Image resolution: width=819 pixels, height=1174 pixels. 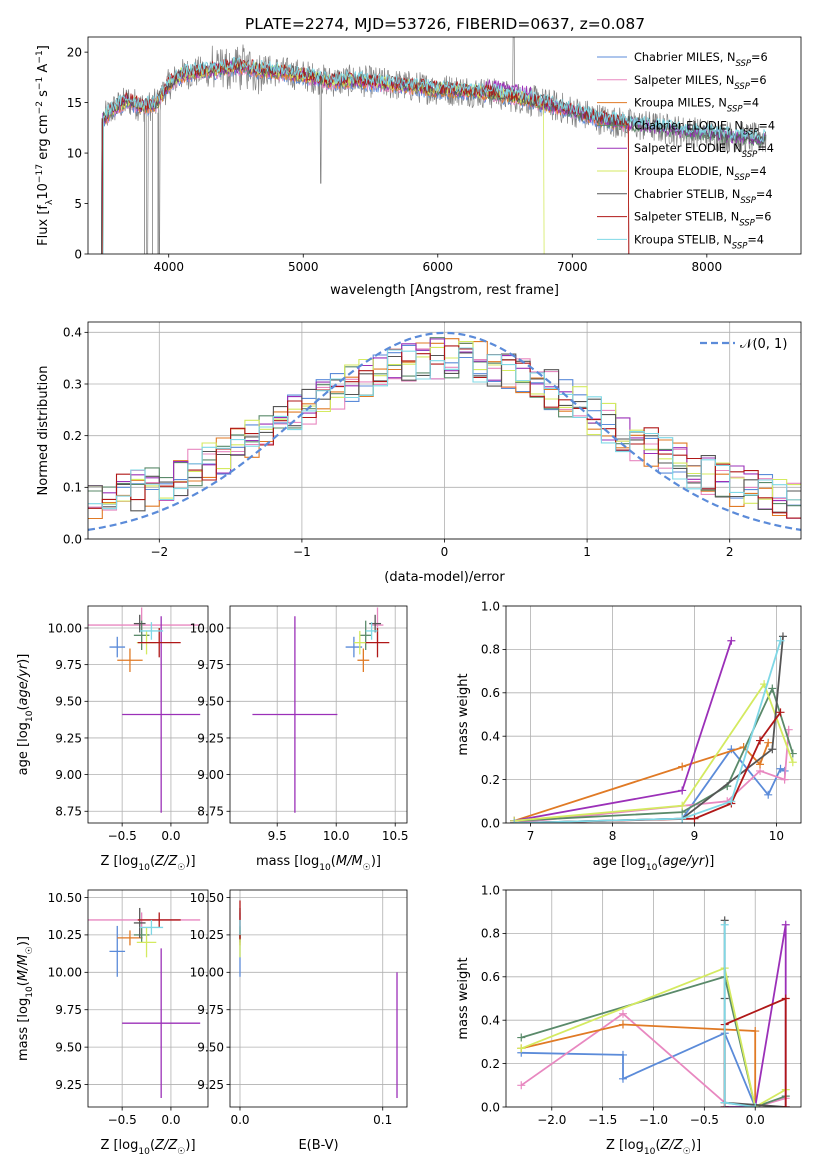 I want to click on x-axis-label-part: mass [log, so click(x=287, y=861).